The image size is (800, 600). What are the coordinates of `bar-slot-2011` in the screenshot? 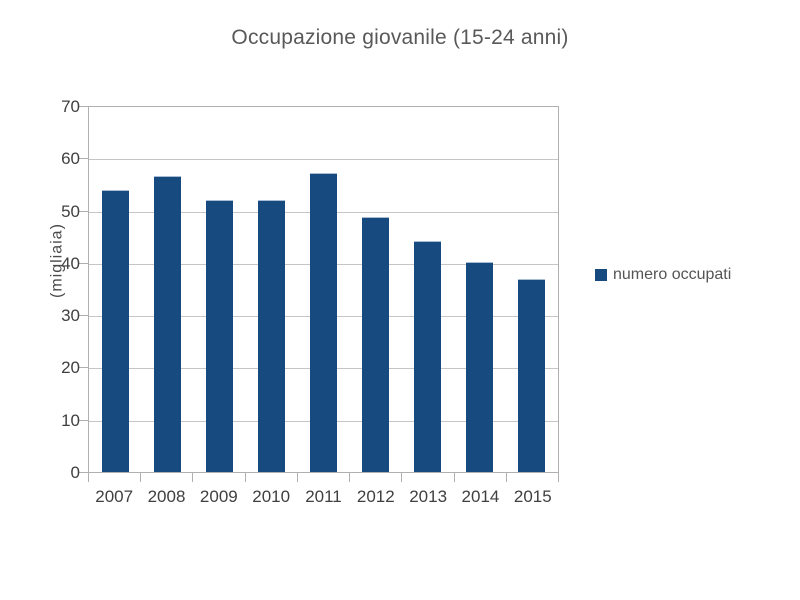 It's located at (323, 289).